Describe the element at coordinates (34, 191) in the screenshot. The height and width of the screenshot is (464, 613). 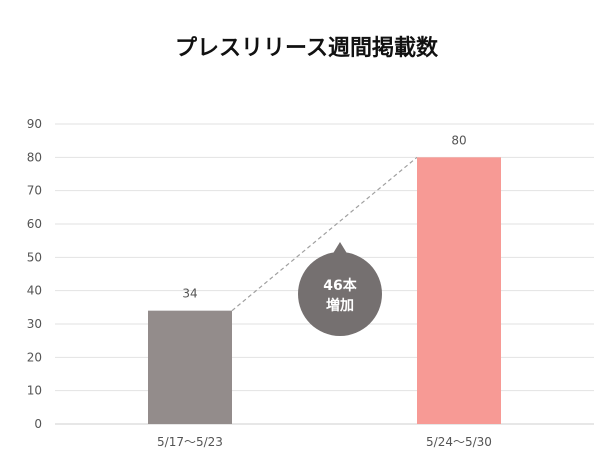
I see `y-tick-label: 70` at that location.